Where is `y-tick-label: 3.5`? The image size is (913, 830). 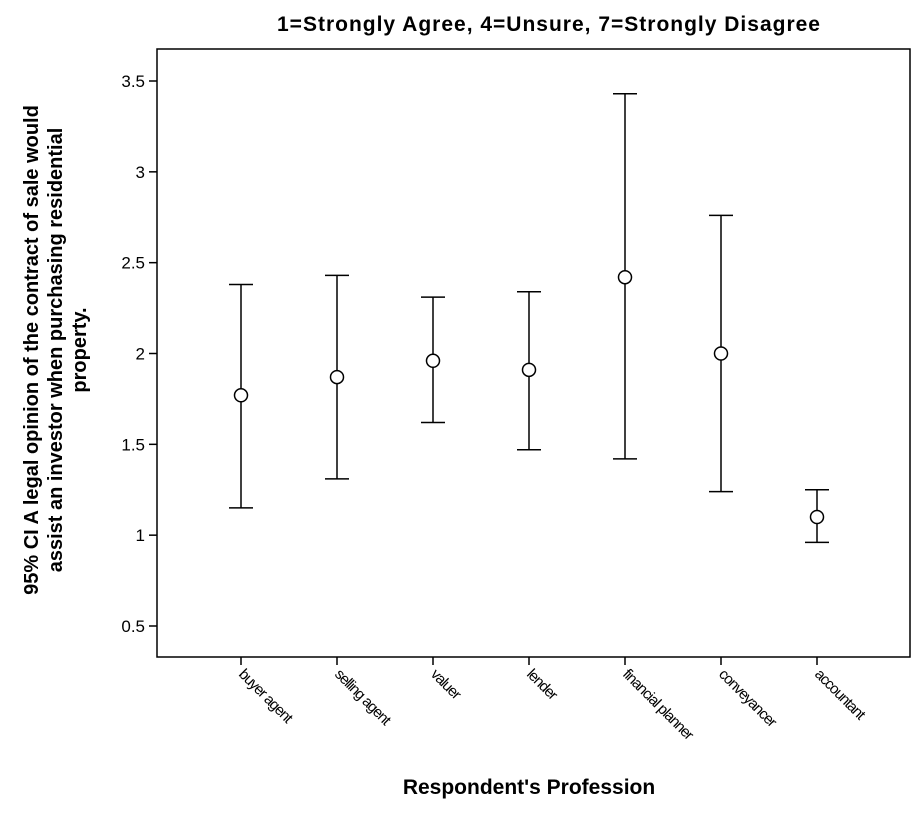
y-tick-label: 3.5 is located at coordinates (133, 81).